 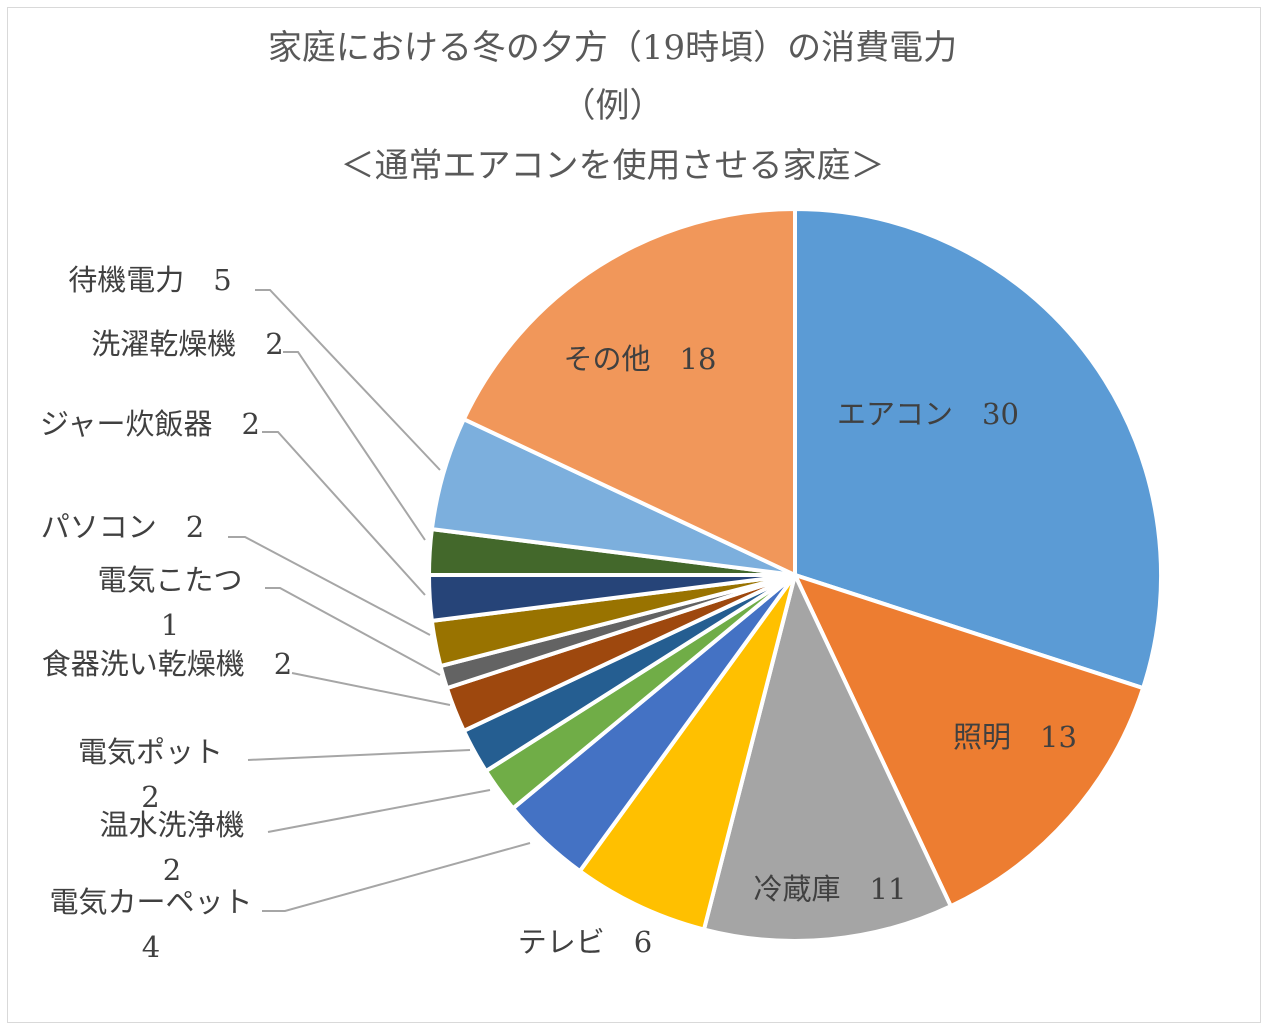 I want to click on data-label-0: エアコン 30, so click(x=928, y=414).